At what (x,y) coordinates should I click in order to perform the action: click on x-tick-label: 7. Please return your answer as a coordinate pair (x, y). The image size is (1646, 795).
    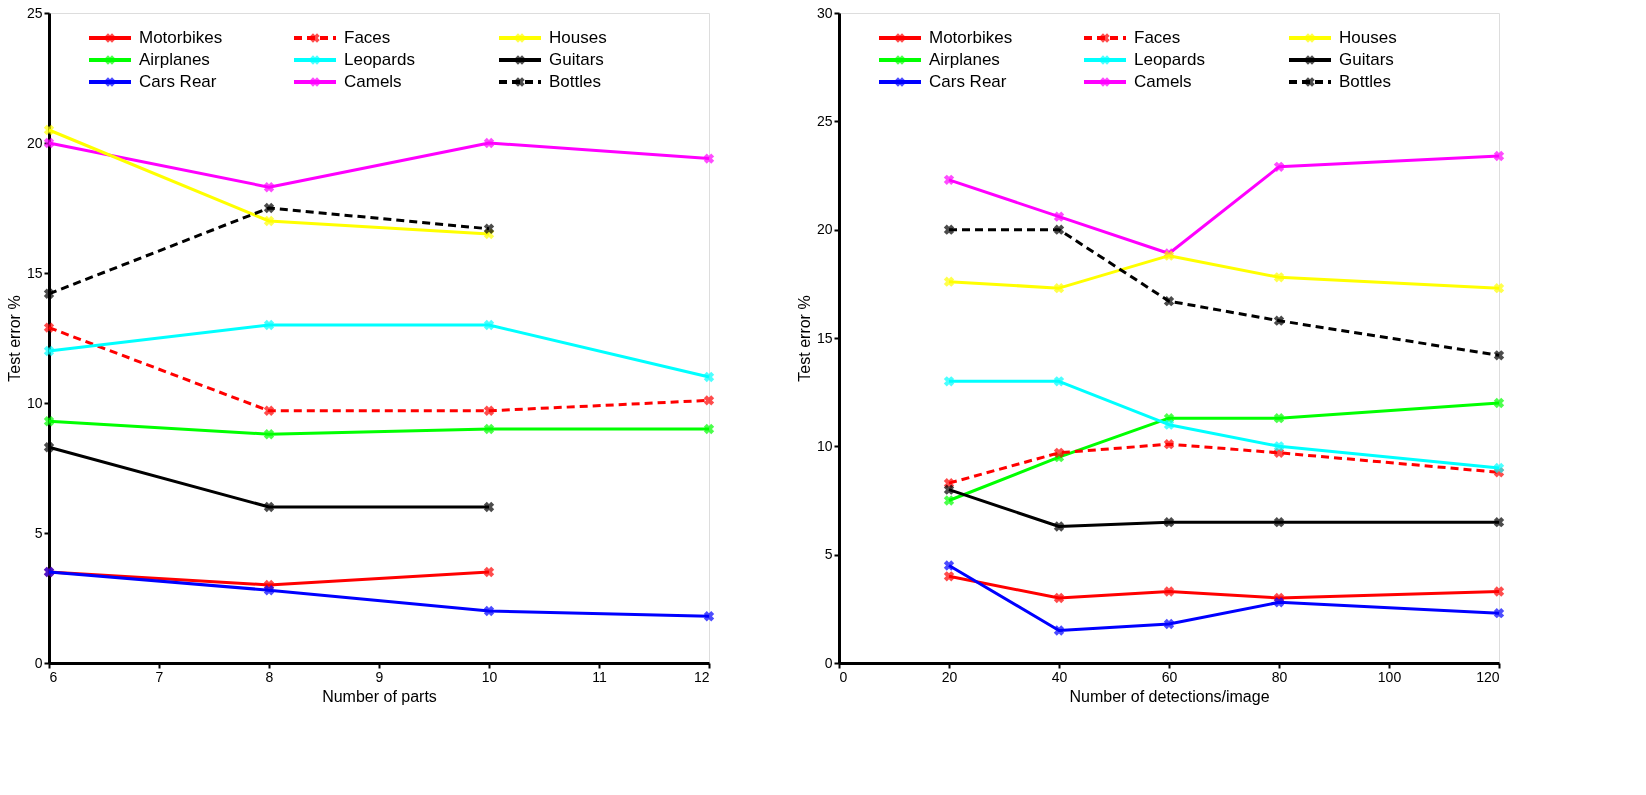
    Looking at the image, I should click on (159, 676).